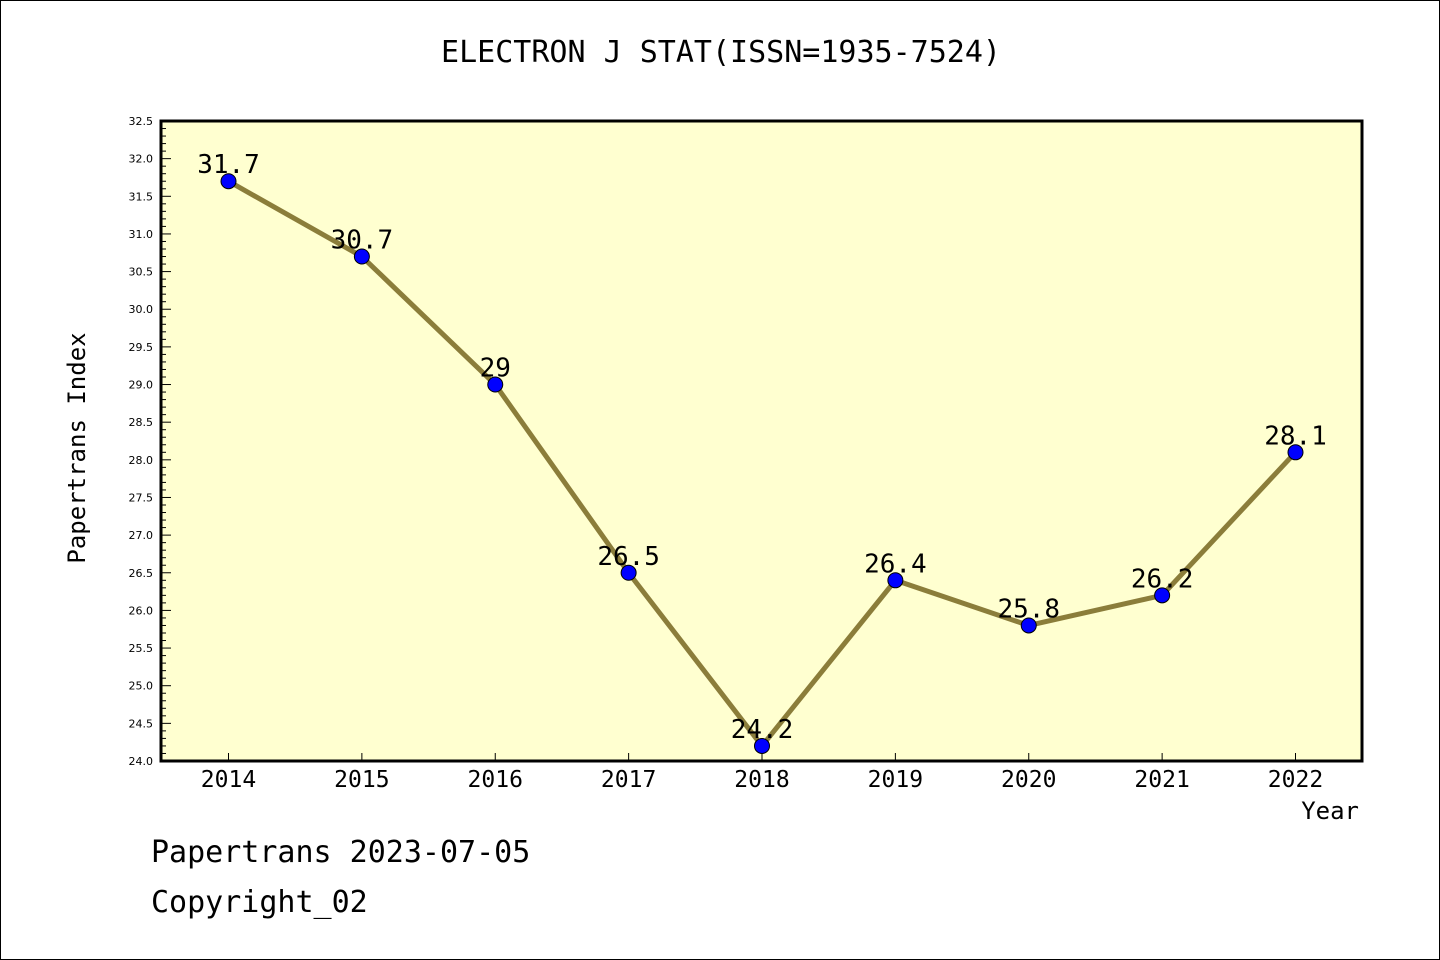  I want to click on x-axis-label: Year, so click(1330, 811).